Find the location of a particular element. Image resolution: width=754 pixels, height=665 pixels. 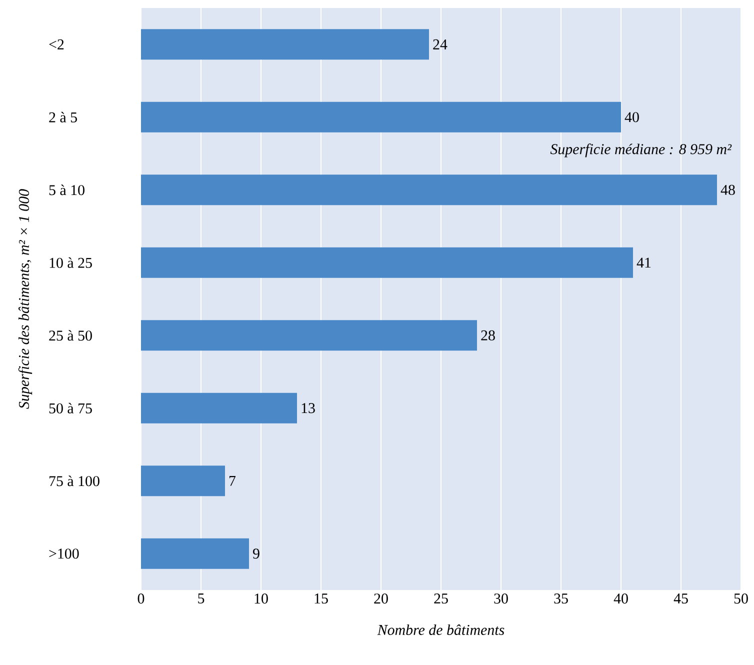

x-tick-label: 40 is located at coordinates (621, 599).